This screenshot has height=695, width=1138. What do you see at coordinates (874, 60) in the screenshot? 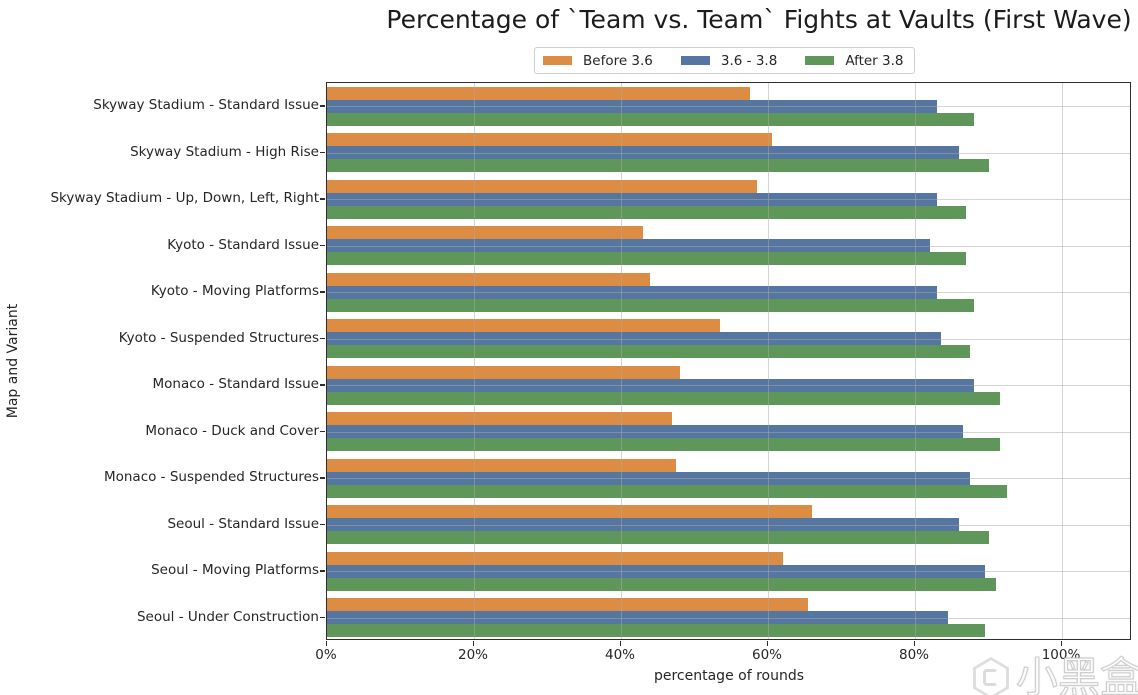
I see `legend-label: After 3.8` at bounding box center [874, 60].